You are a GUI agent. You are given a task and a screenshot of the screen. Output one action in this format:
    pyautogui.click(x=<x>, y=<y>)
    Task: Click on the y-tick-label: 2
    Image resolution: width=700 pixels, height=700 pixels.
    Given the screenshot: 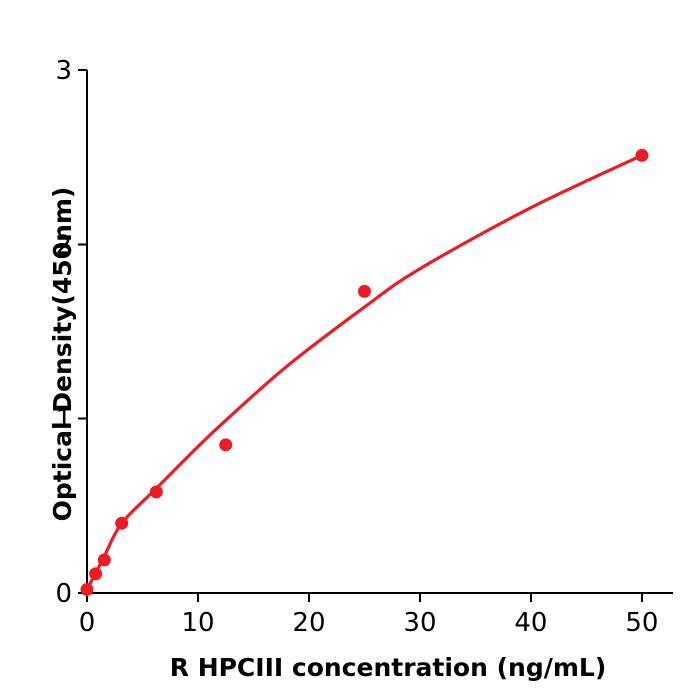 What is the action you would take?
    pyautogui.click(x=63, y=245)
    